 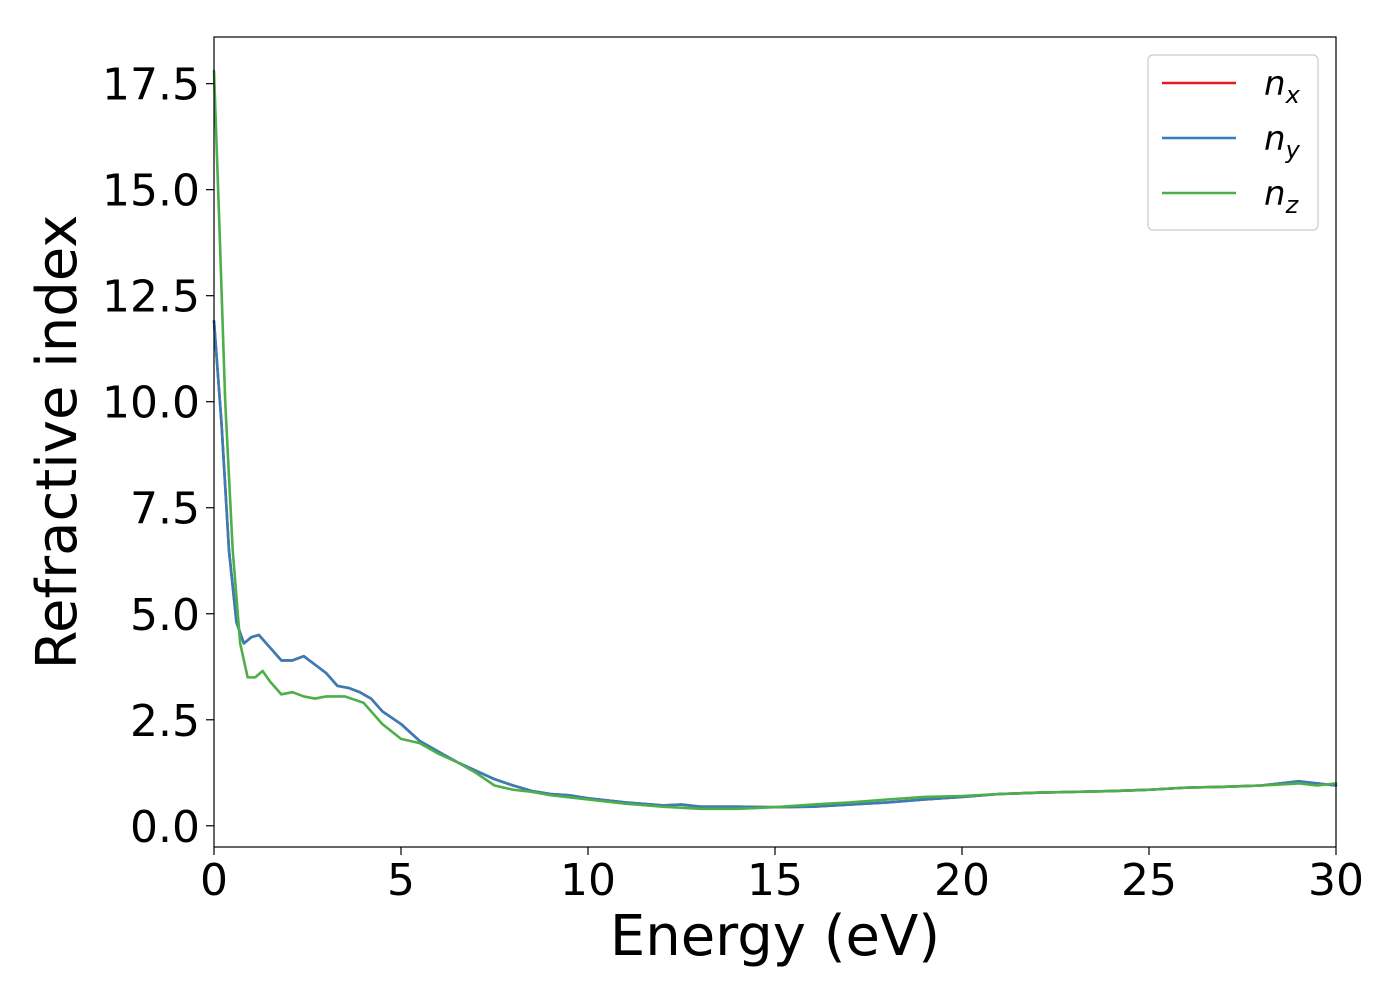 I want to click on x-axis-ticks: 0 5 10 15 20 25 30, so click(x=782, y=876).